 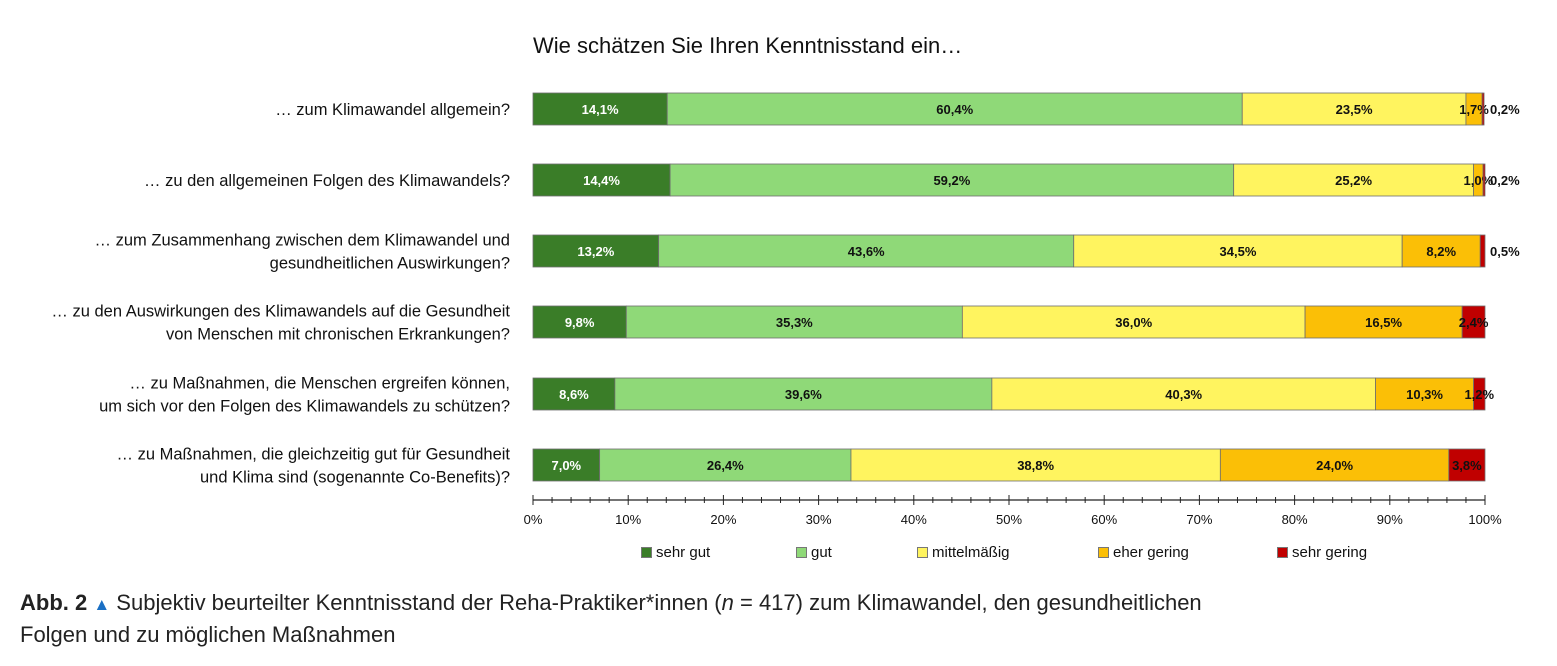 I want to click on legend-item: sehr gut, so click(x=675, y=552).